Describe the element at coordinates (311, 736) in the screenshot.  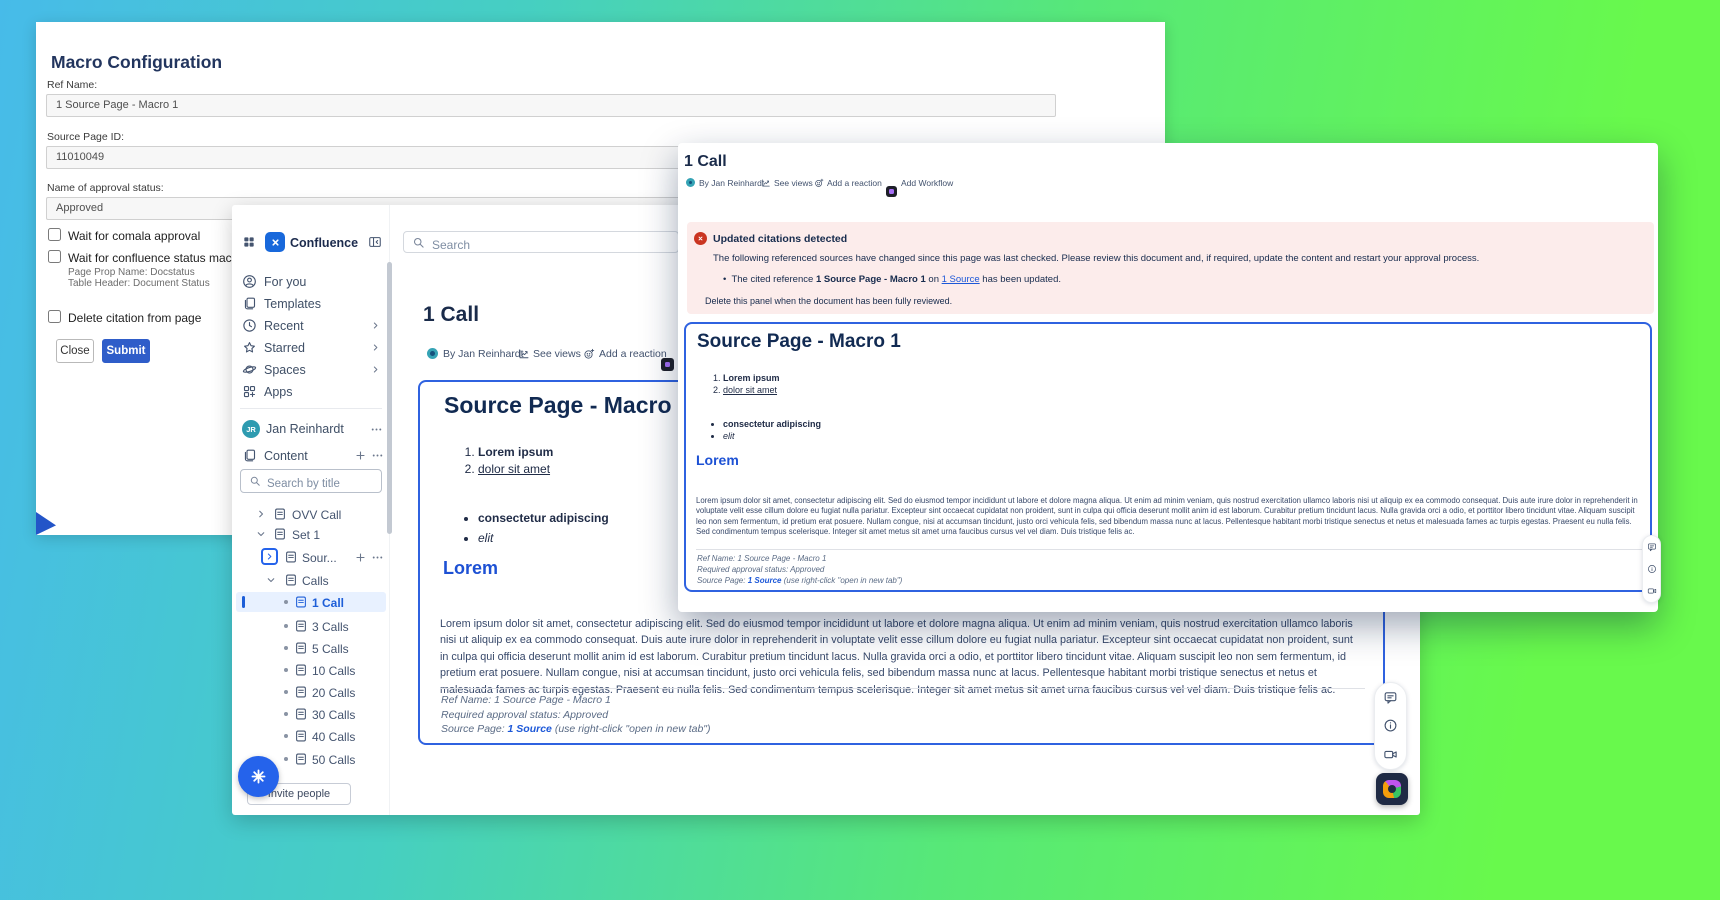
I see `tree-item-40-calls: 40 Calls` at that location.